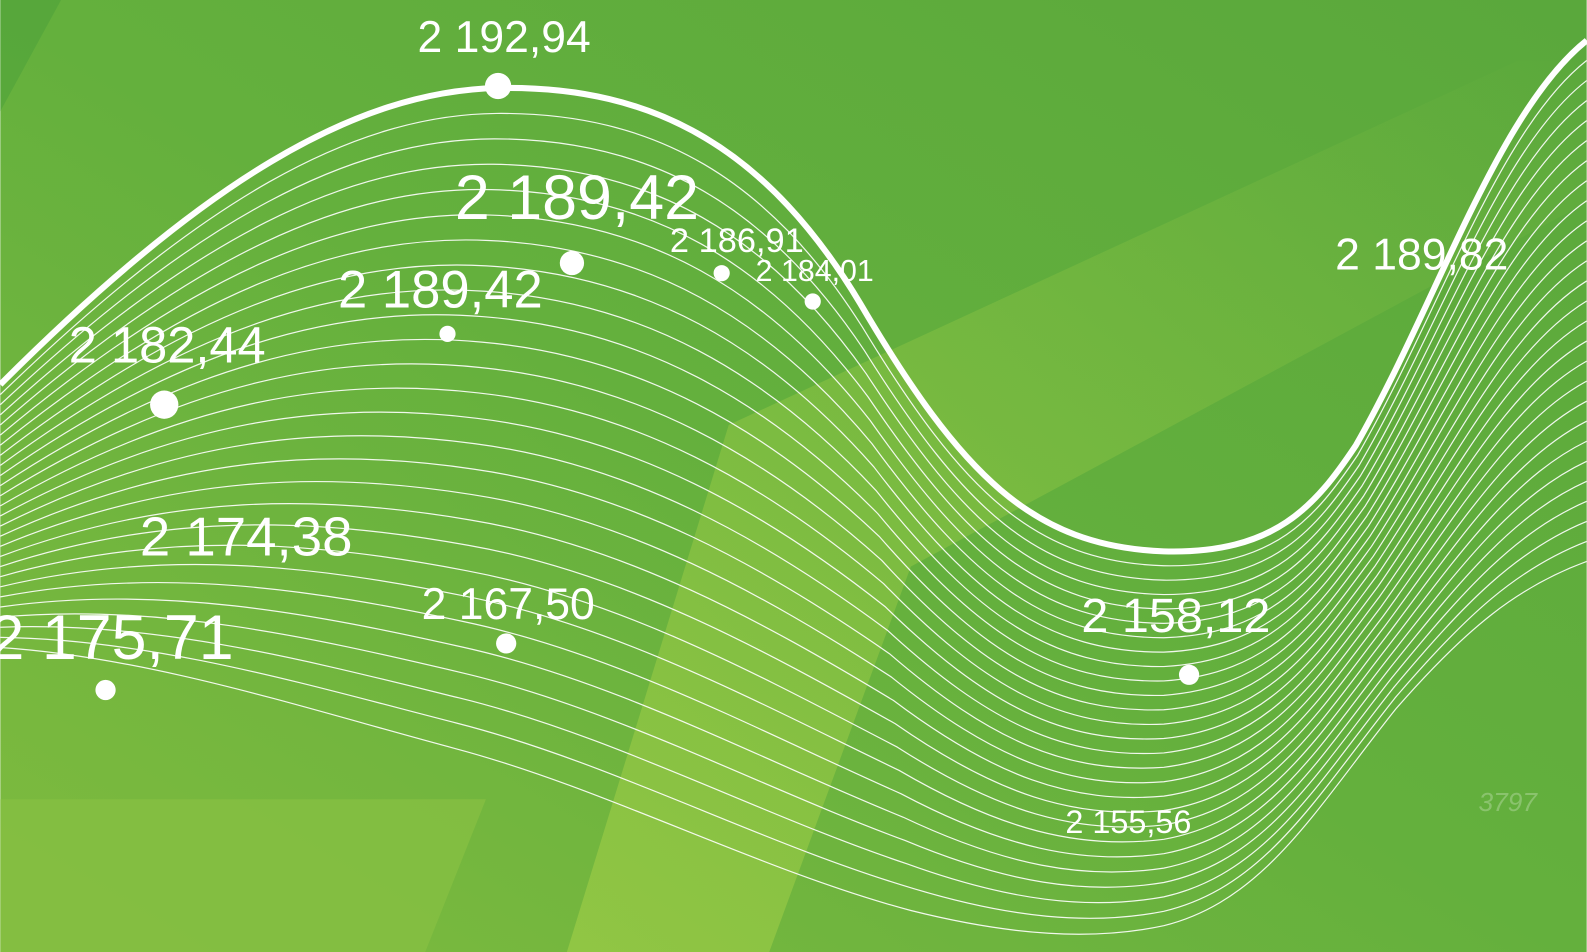 This screenshot has height=952, width=1587. Describe the element at coordinates (243, 875) in the screenshot. I see `light-panel` at that location.